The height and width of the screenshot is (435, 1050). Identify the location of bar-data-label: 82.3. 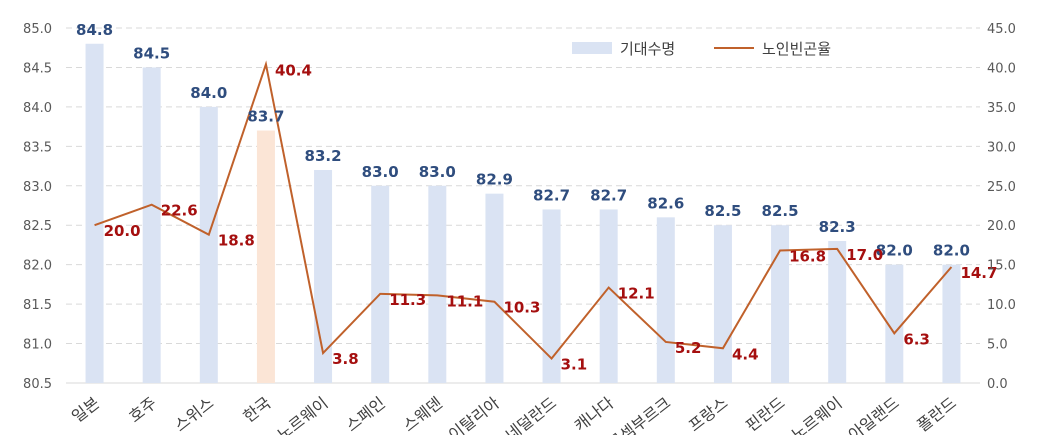
(837, 227).